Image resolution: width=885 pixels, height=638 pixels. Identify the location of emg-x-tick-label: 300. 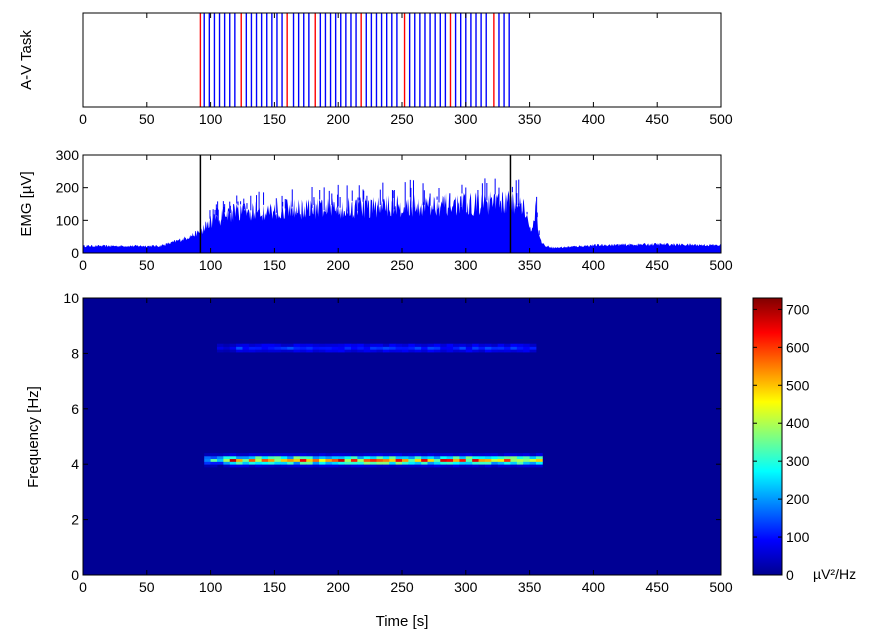
(466, 265).